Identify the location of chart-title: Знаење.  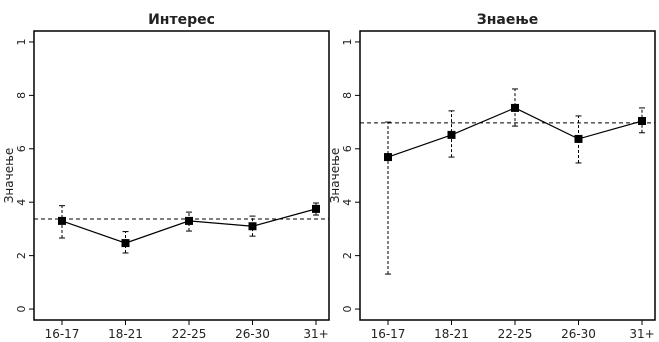
(507, 20).